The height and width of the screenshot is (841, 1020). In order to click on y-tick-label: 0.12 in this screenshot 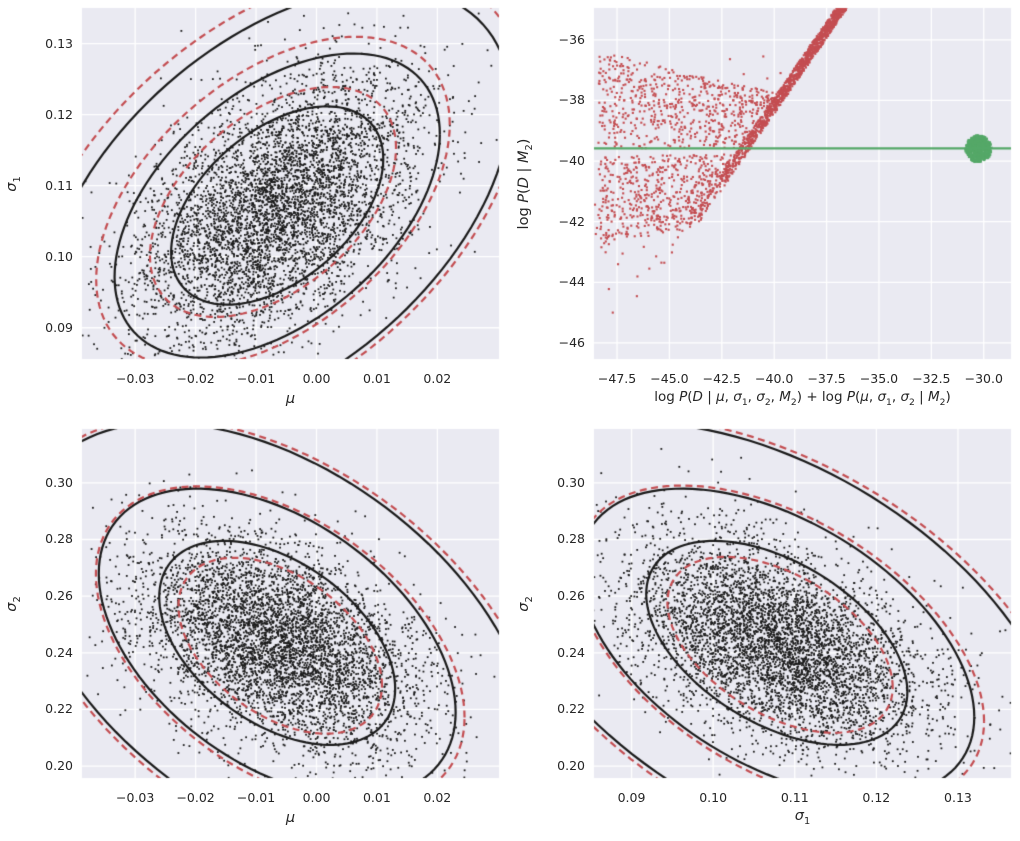, I will do `click(59, 114)`.